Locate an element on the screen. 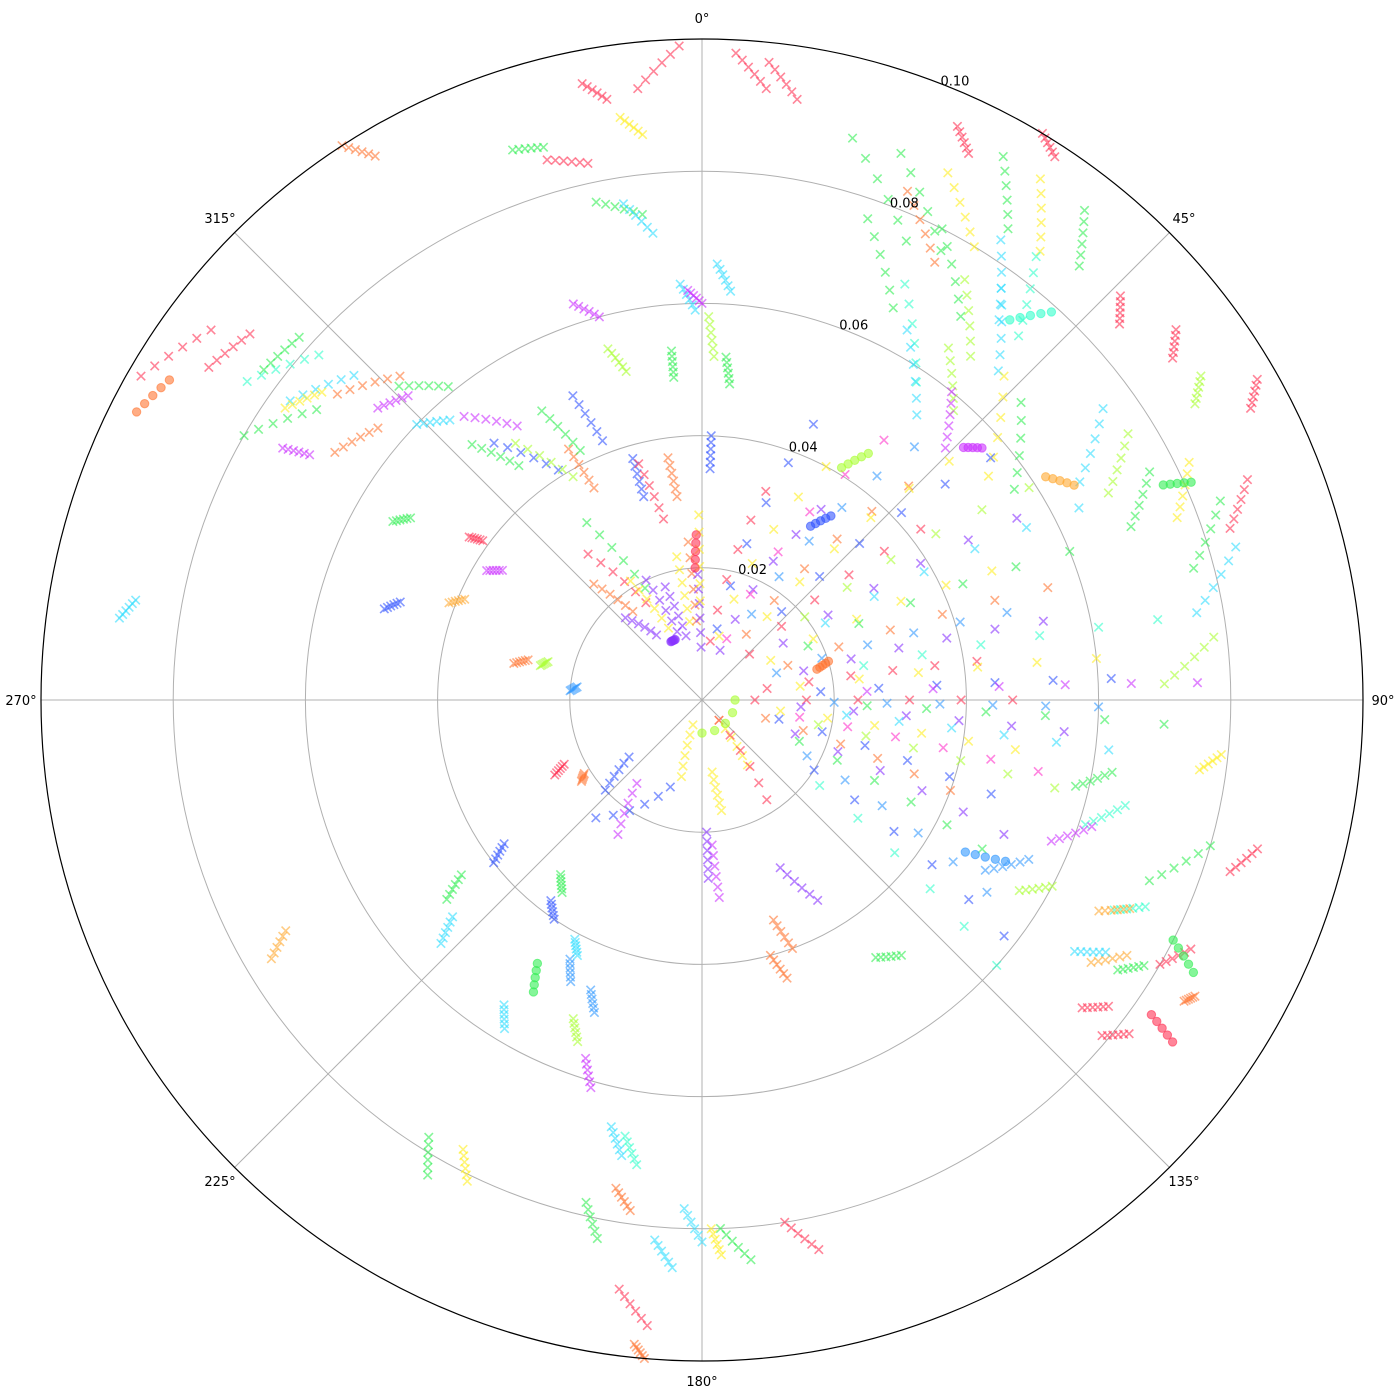  angular-gridline is located at coordinates (468, 466).